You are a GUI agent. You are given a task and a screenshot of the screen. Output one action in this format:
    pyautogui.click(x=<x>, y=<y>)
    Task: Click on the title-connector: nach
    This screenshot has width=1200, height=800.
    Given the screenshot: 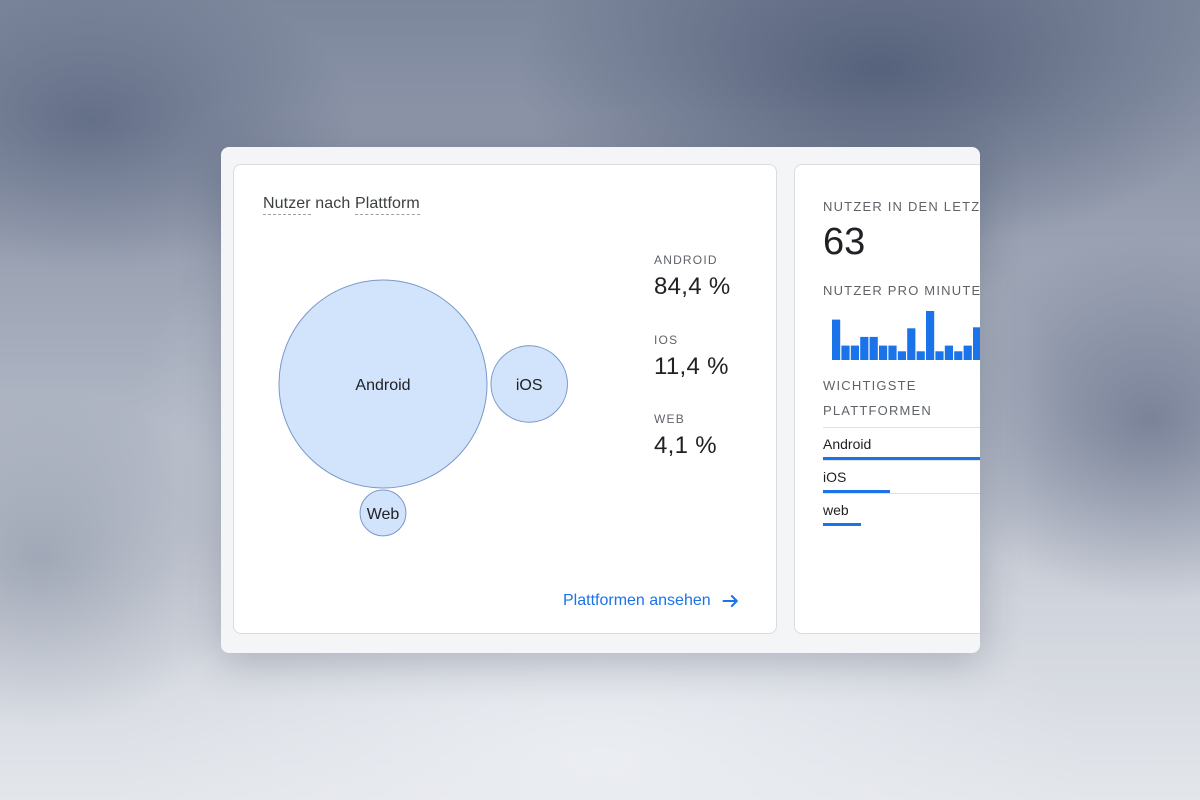 What is the action you would take?
    pyautogui.click(x=333, y=203)
    